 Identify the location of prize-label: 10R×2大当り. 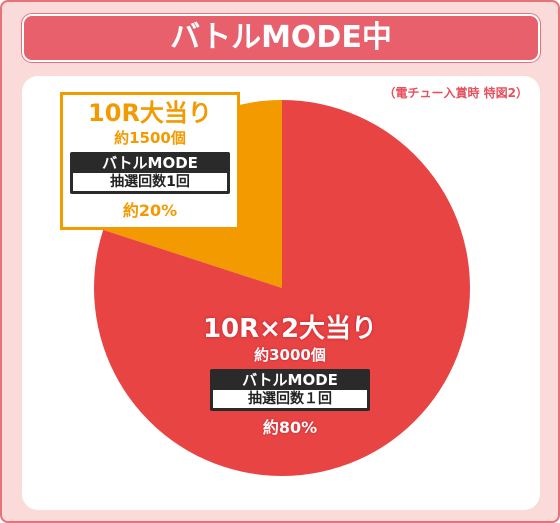
(290, 329).